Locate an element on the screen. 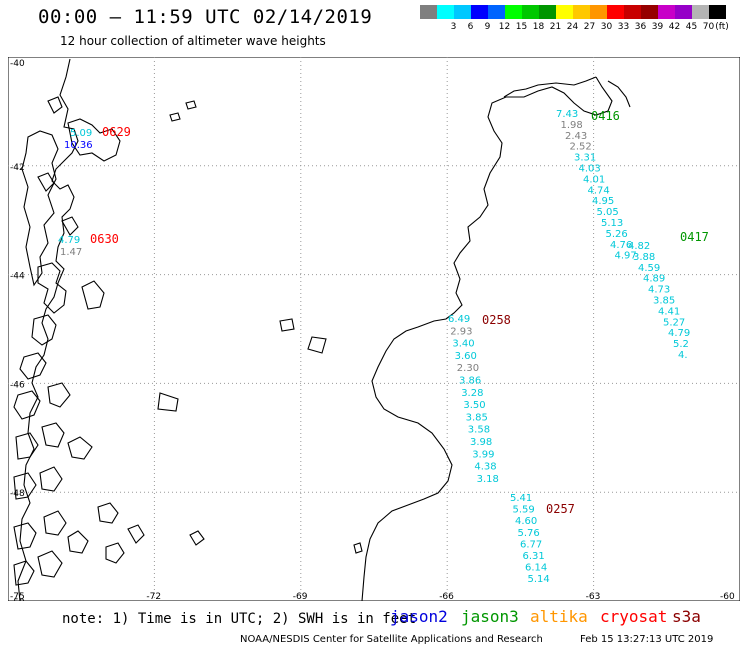 This screenshot has width=740, height=650. wave-height-value: 4.74 is located at coordinates (599, 190).